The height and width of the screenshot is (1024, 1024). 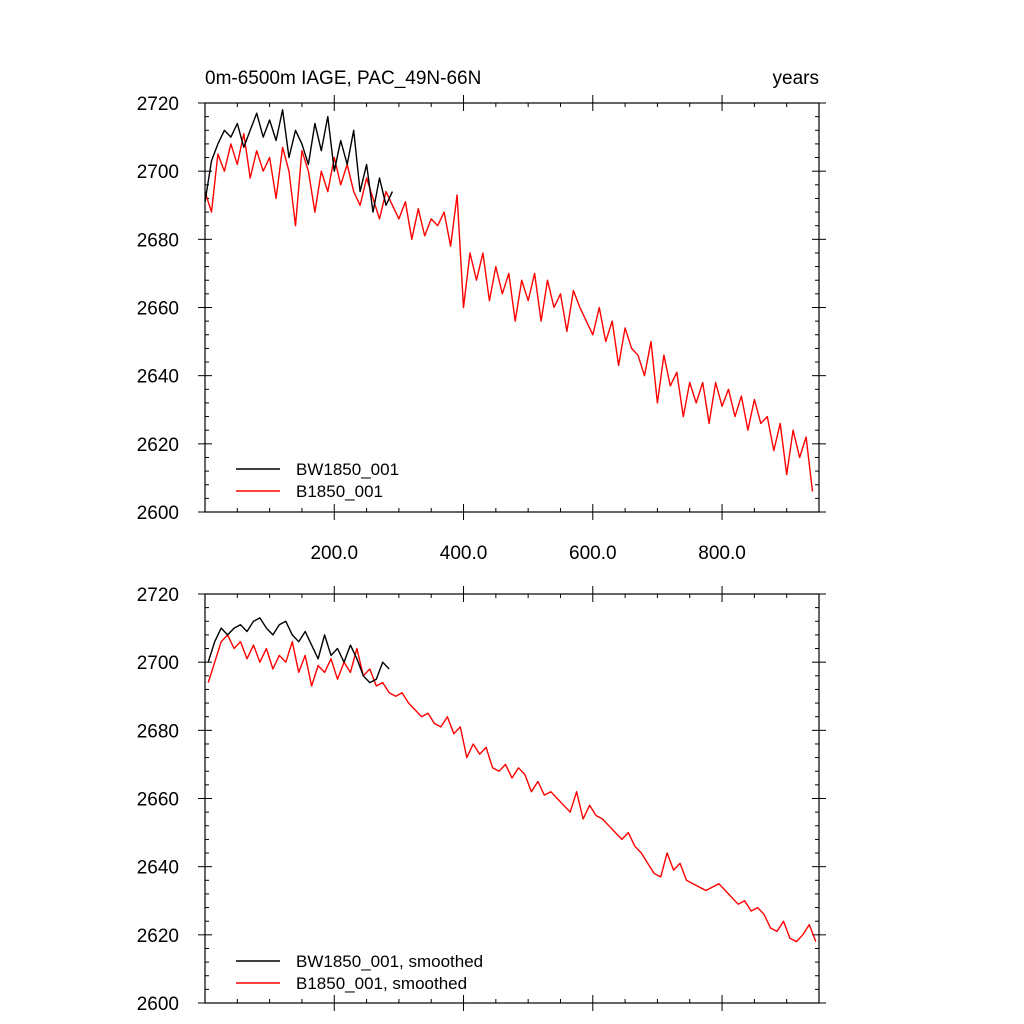 What do you see at coordinates (158, 595) in the screenshot?
I see `bottom-ytick-label: 2720` at bounding box center [158, 595].